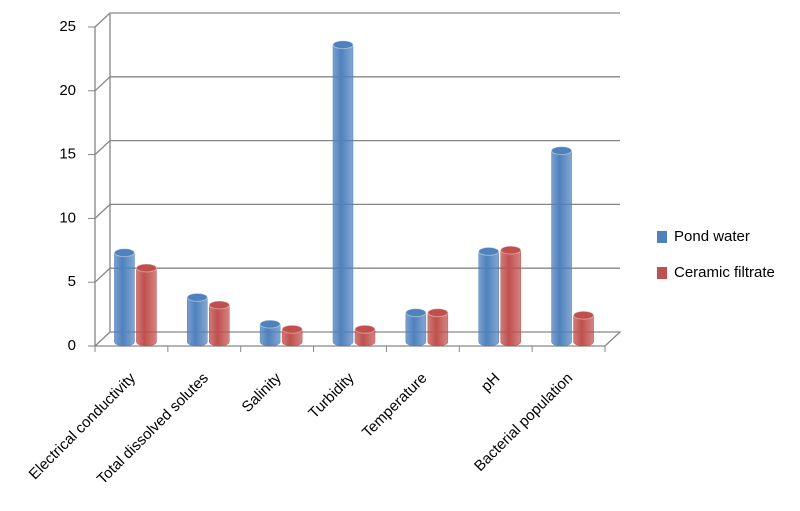  Describe the element at coordinates (395, 406) in the screenshot. I see `x-tick-label: Temperature` at that location.